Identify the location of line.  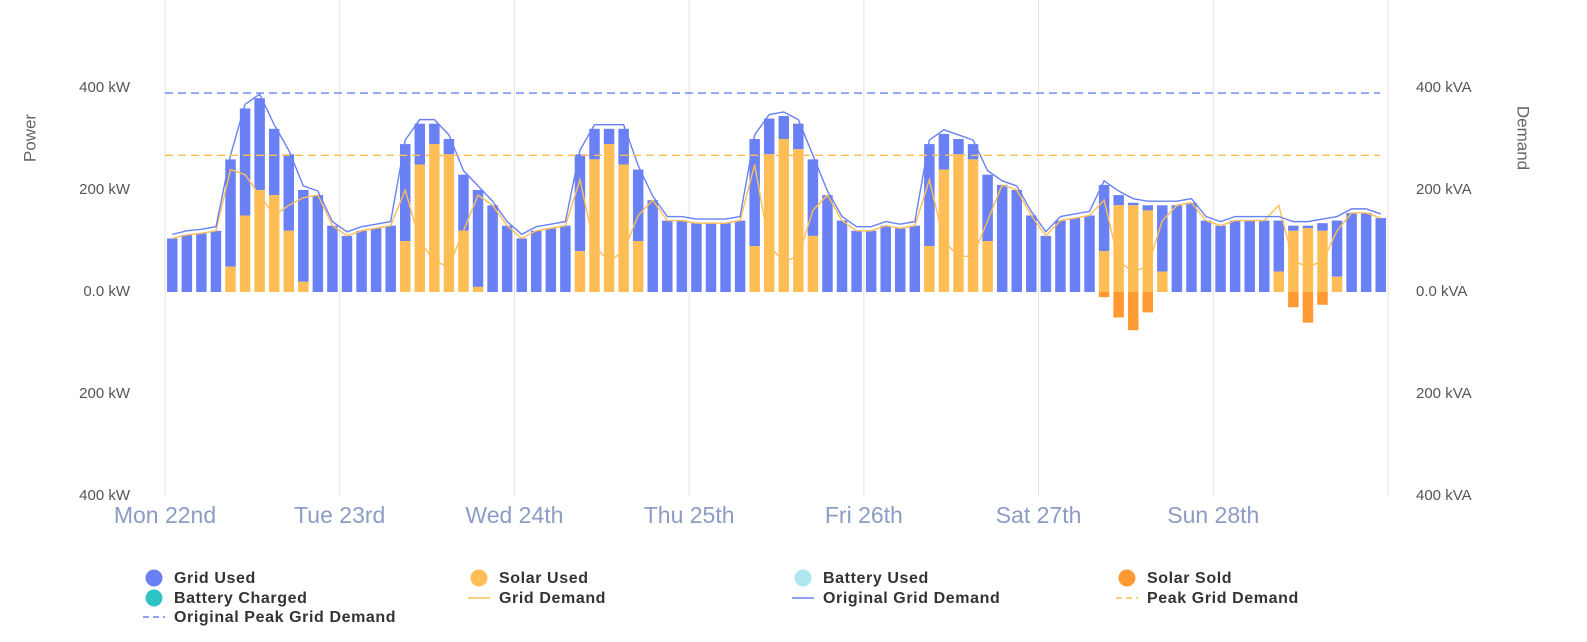
(776, 218).